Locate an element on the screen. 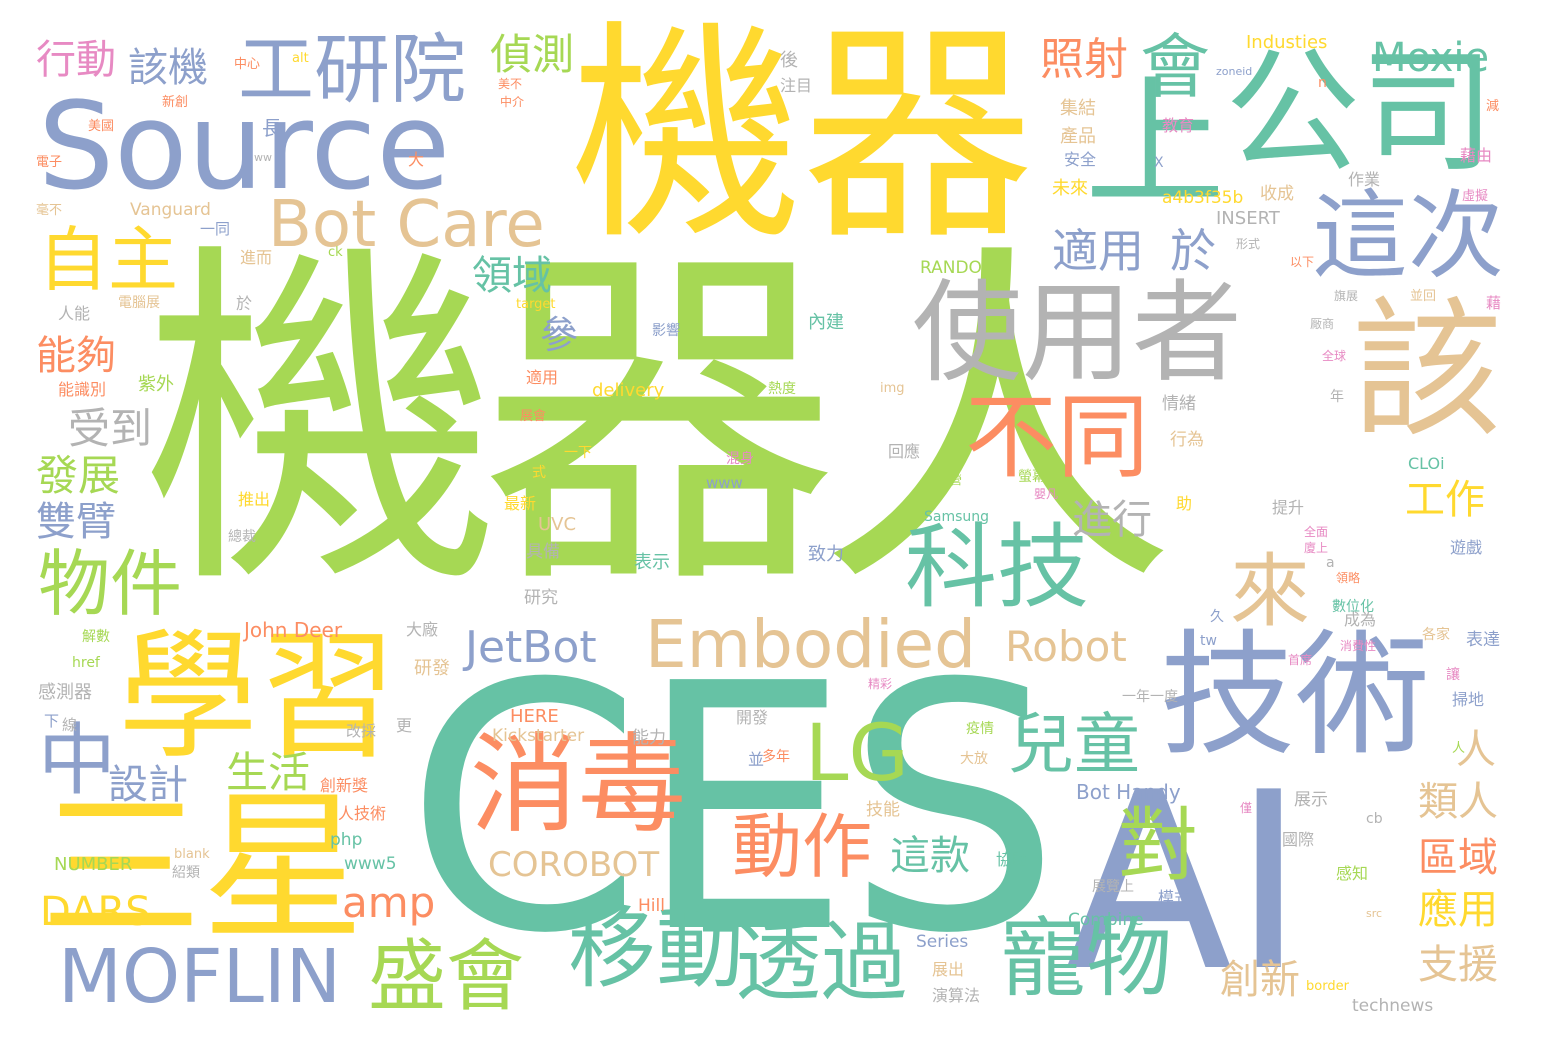  word: 能夠 is located at coordinates (76, 356).